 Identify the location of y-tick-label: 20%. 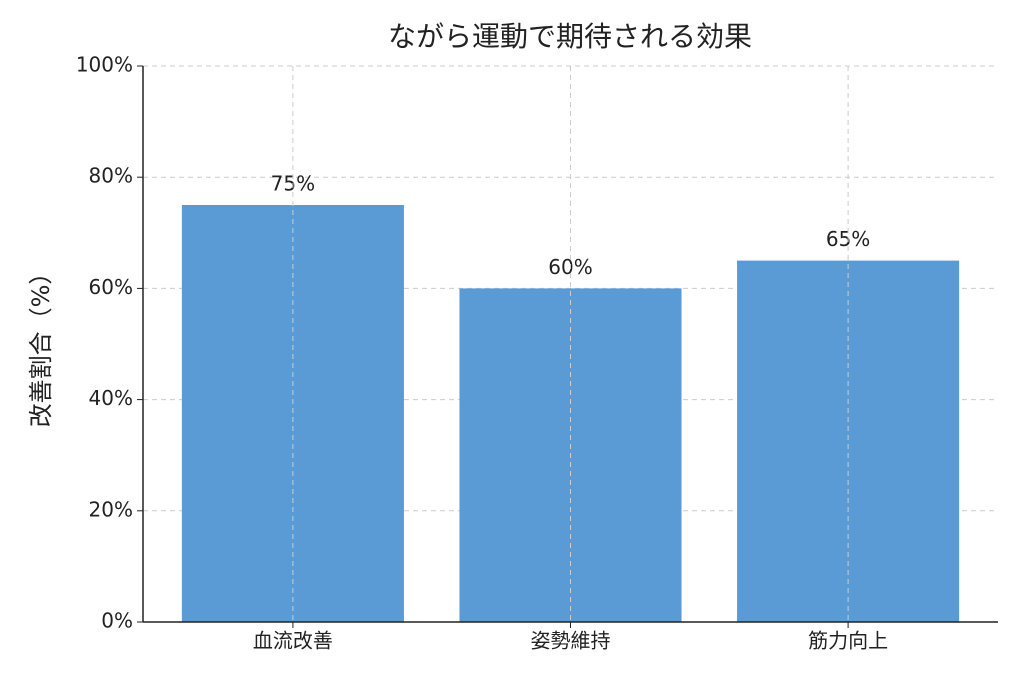
(111, 509).